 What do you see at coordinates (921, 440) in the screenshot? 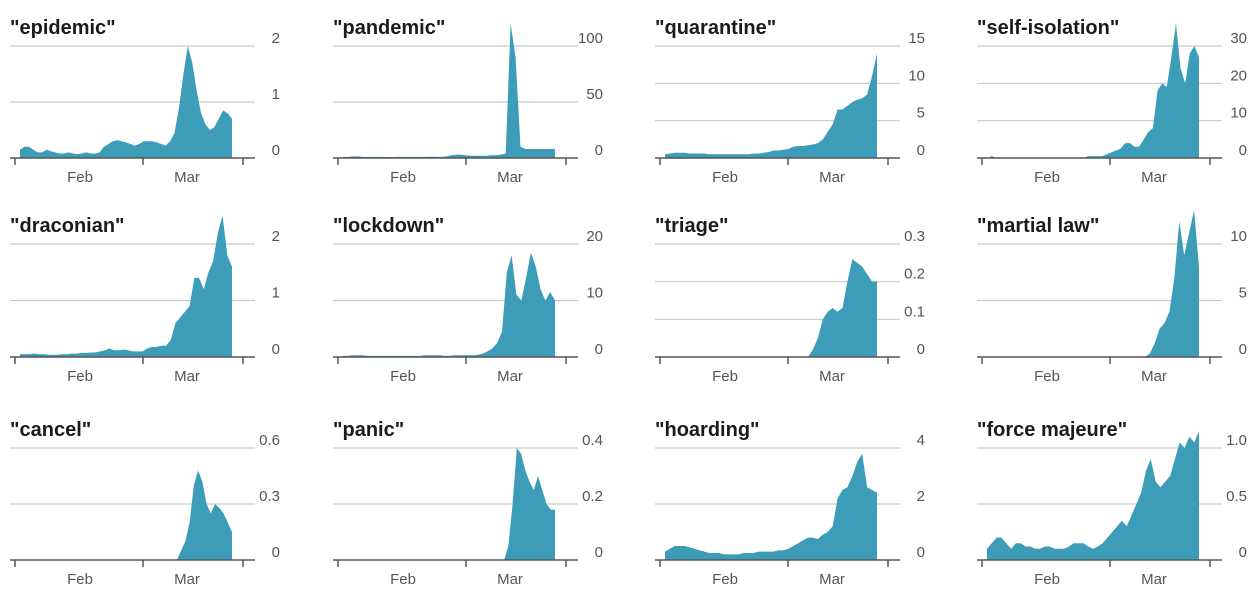
I see `y-tick-label: 4` at bounding box center [921, 440].